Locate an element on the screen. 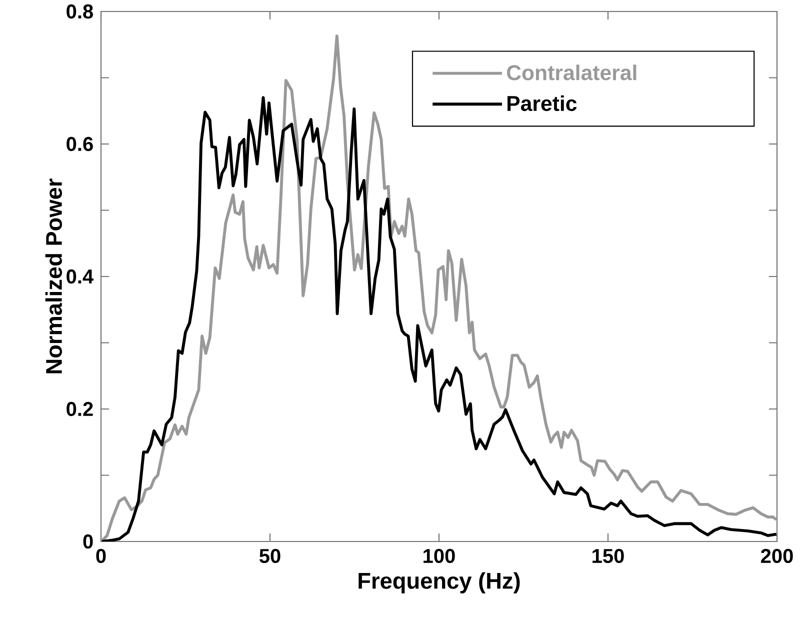 This screenshot has width=800, height=632. y-tick-label: 0.2 is located at coordinates (79, 409).